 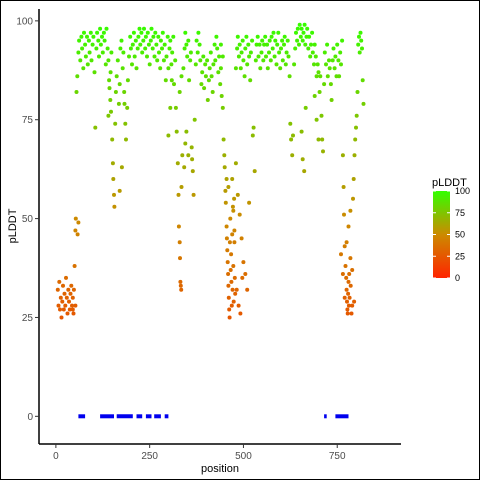 I want to click on y-axis-title: pLDDT, so click(x=13, y=225).